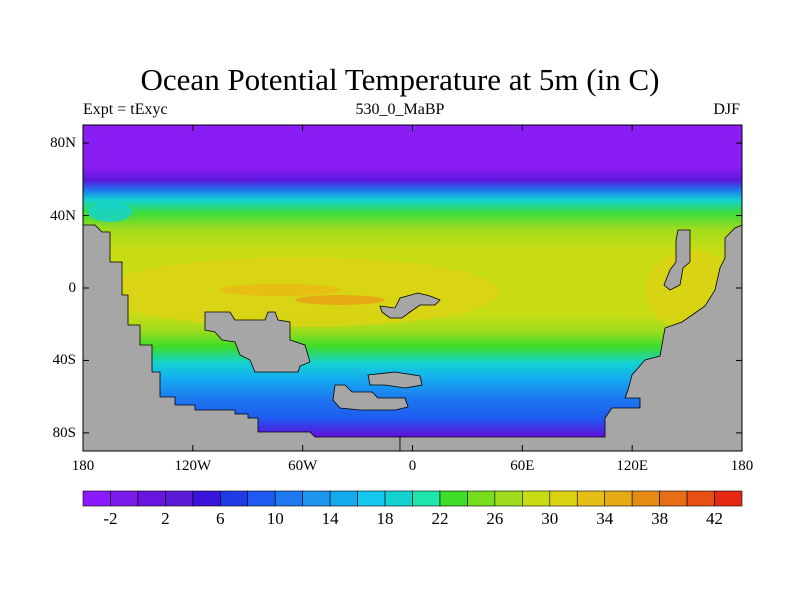  I want to click on continent-tropical, so click(410, 305).